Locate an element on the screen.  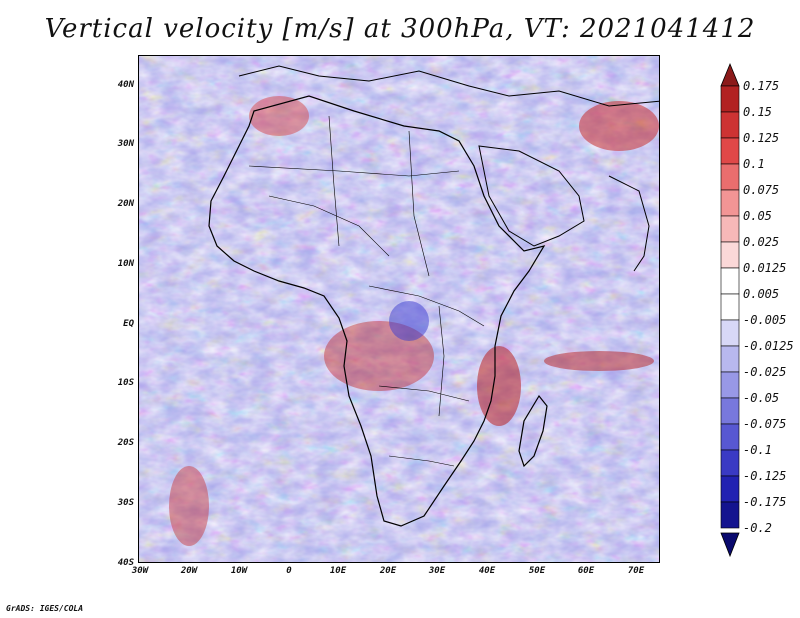
colorbar is located at coordinates (730, 310).